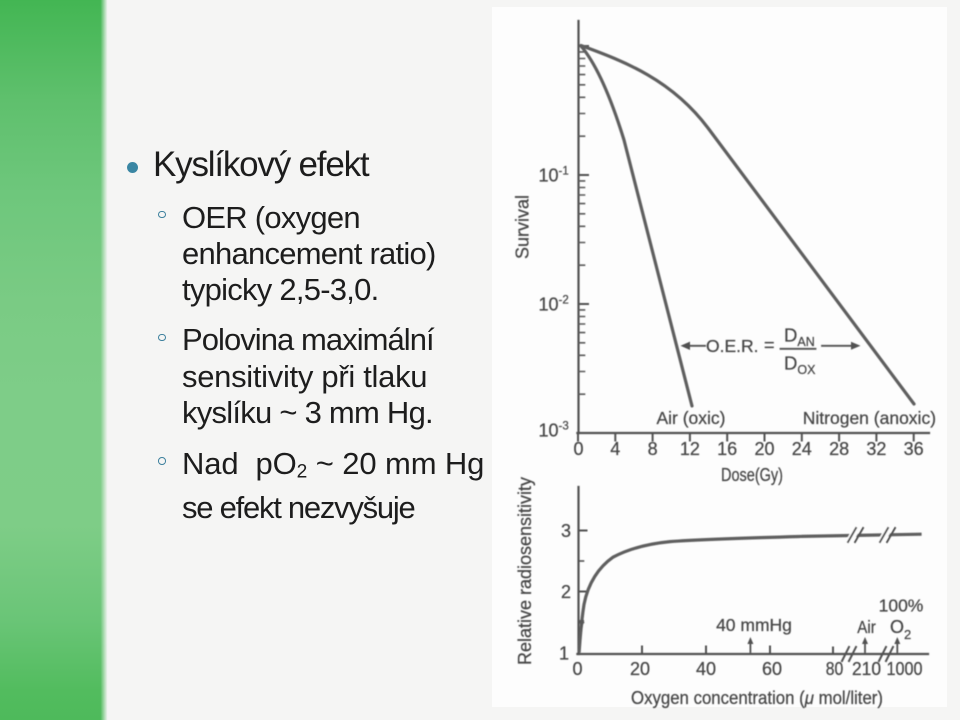 Image resolution: width=960 pixels, height=720 pixels. Describe the element at coordinates (690, 449) in the screenshot. I see `svg-text: 12` at that location.